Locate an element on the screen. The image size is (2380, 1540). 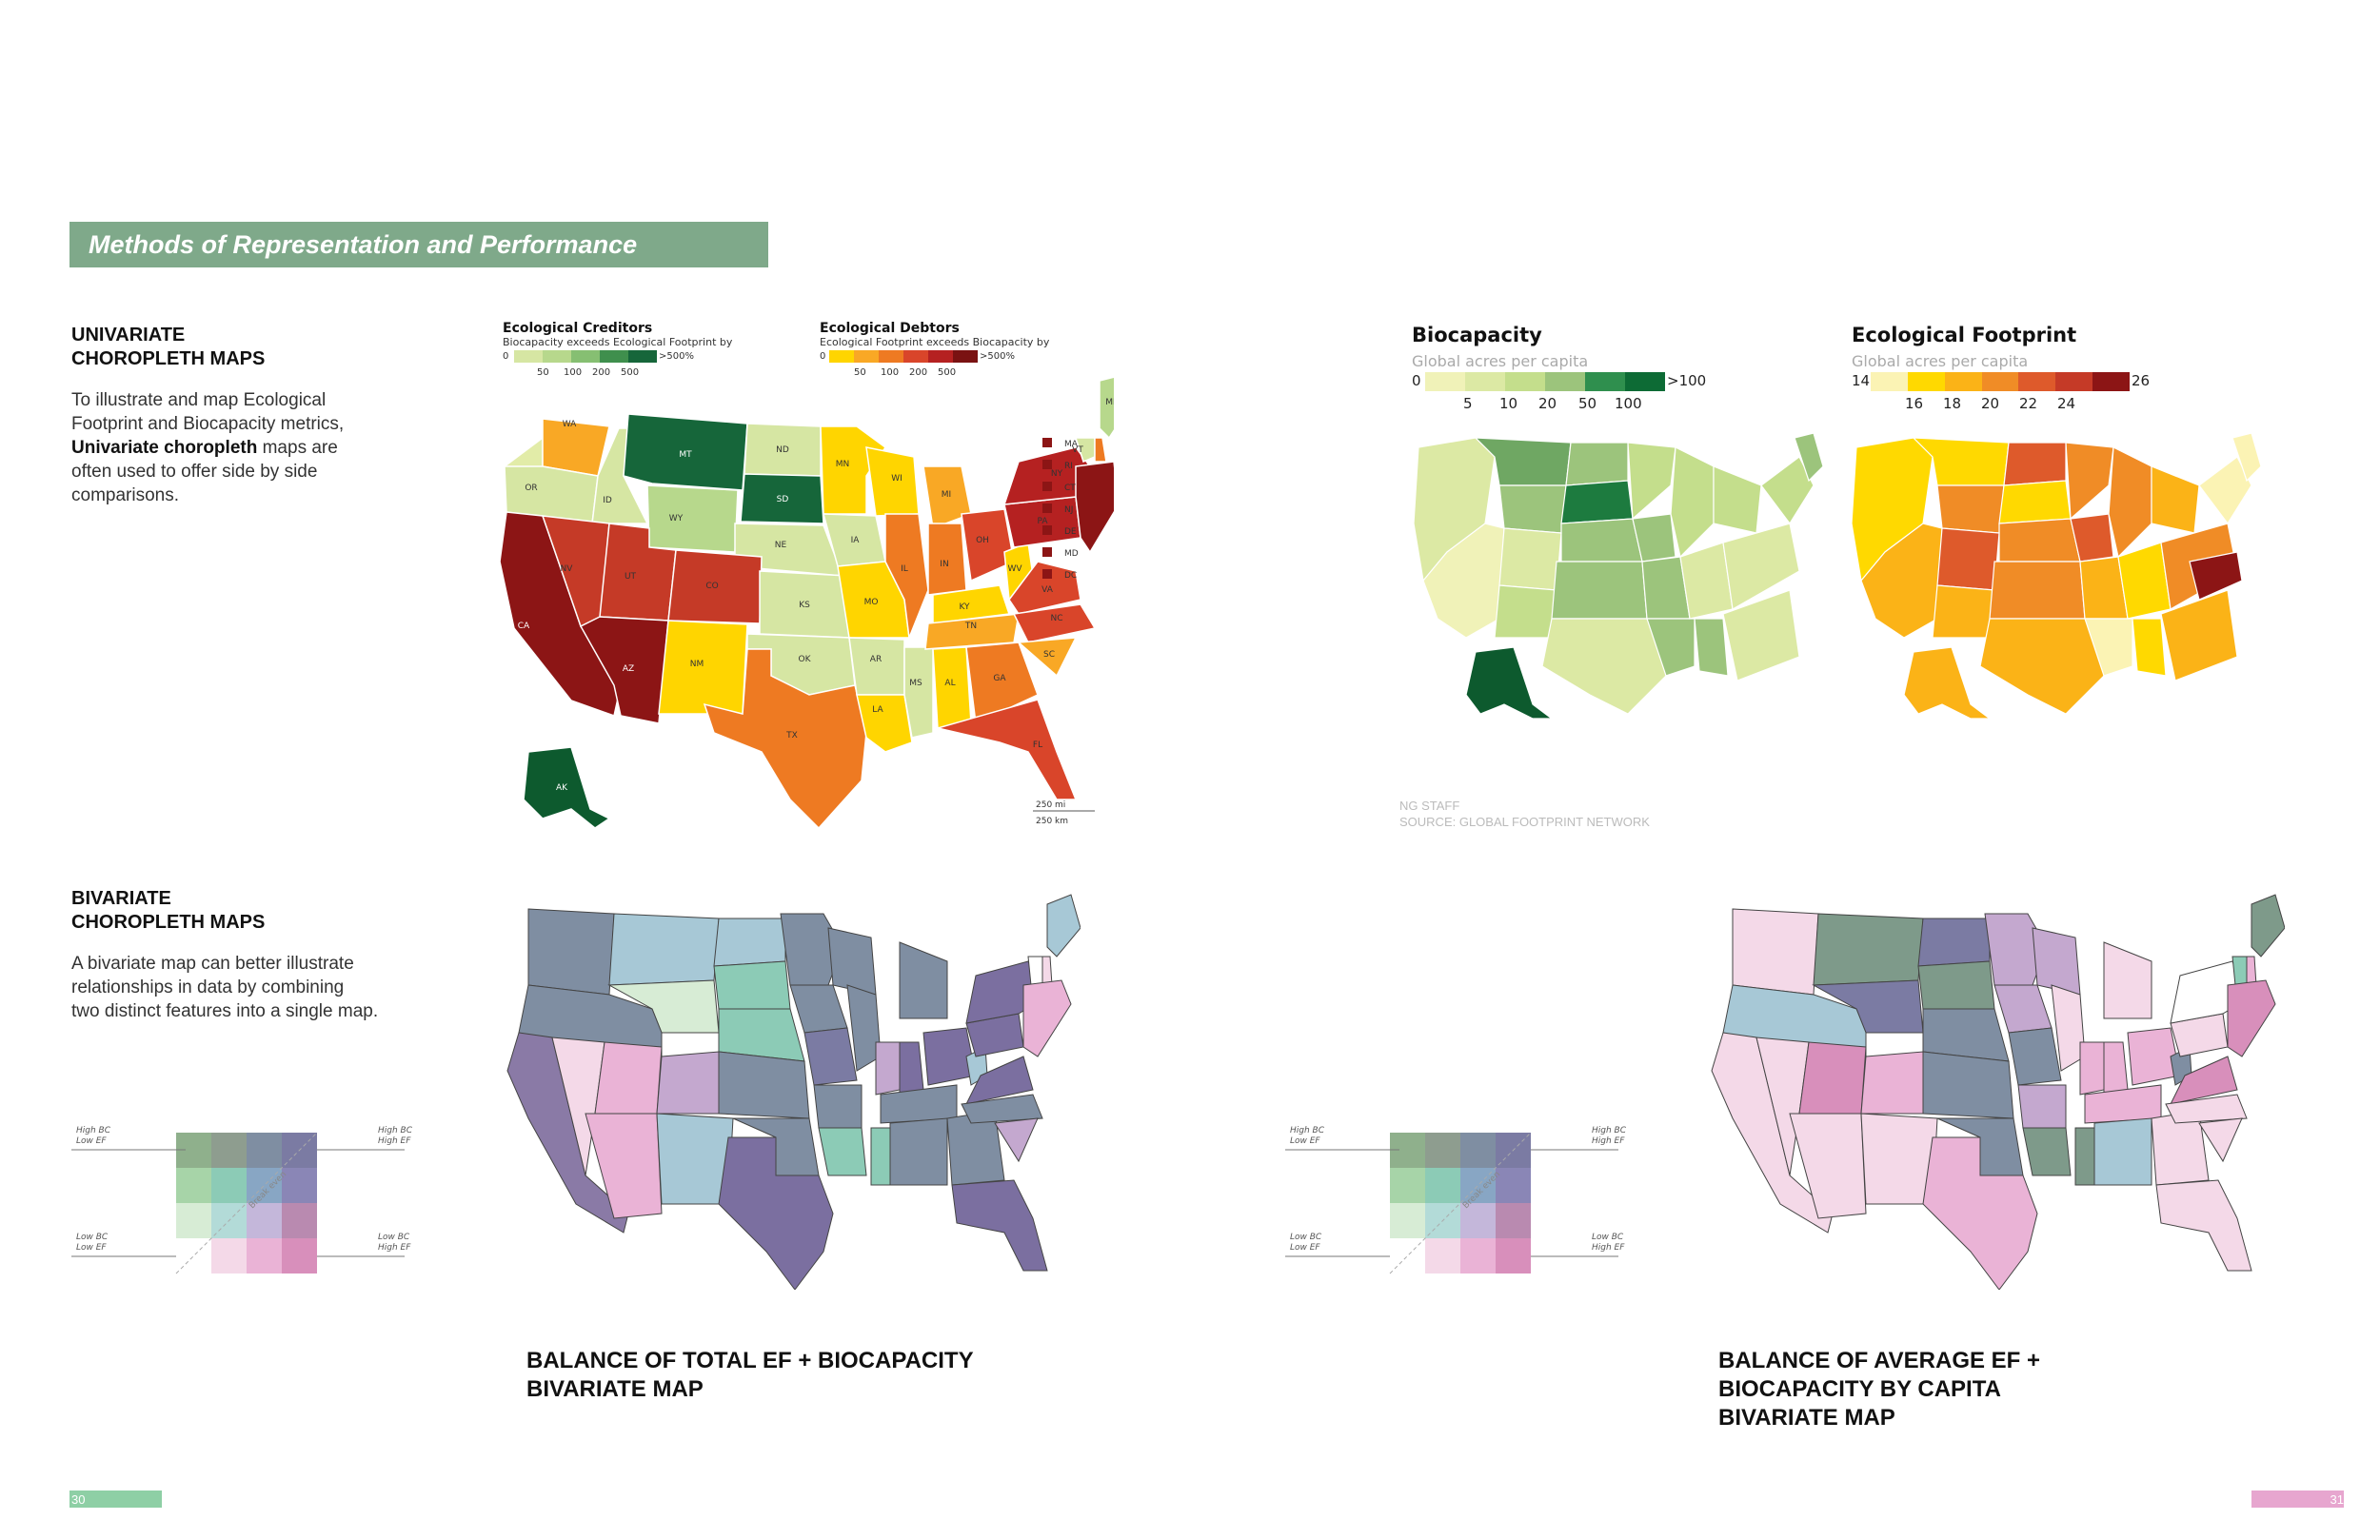
scale-mi-label: 250 mi is located at coordinates (1050, 805).